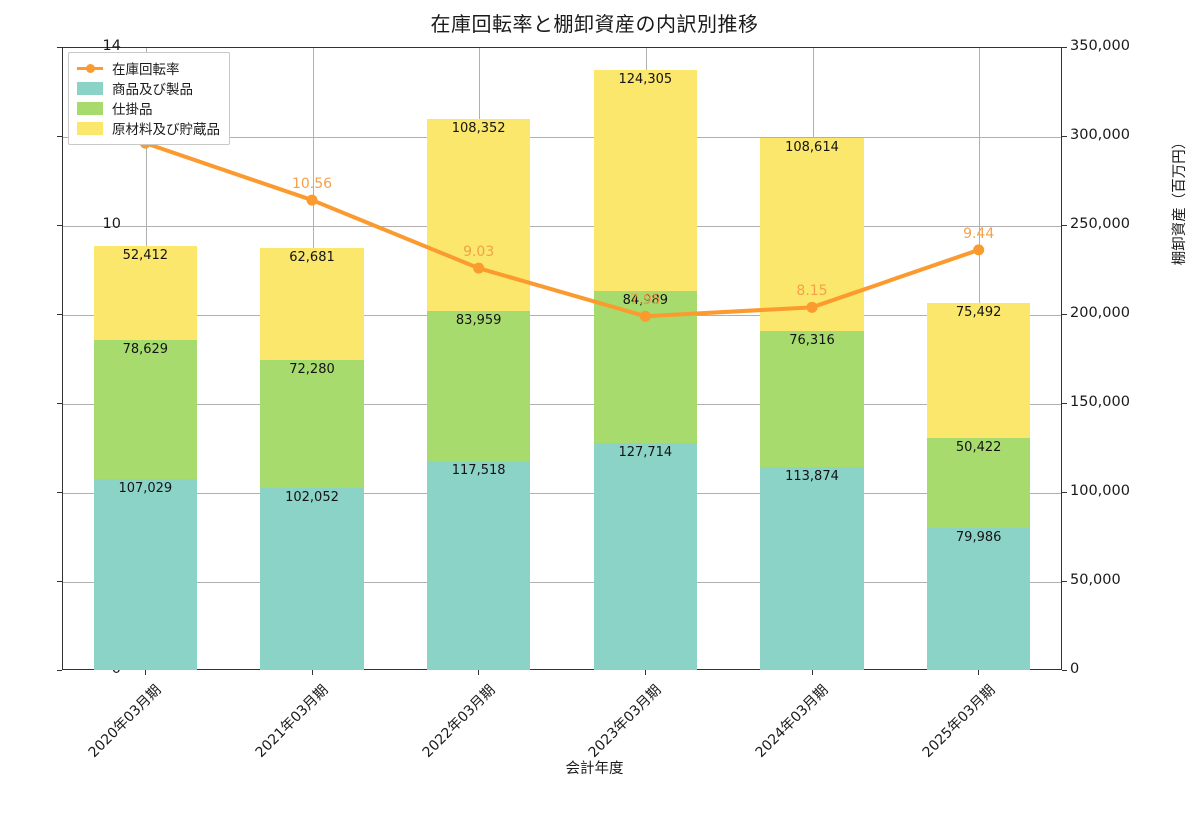 Image resolution: width=1189 pixels, height=836 pixels. What do you see at coordinates (812, 477) in the screenshot?
I see `bar-value-label: 113,874` at bounding box center [812, 477].